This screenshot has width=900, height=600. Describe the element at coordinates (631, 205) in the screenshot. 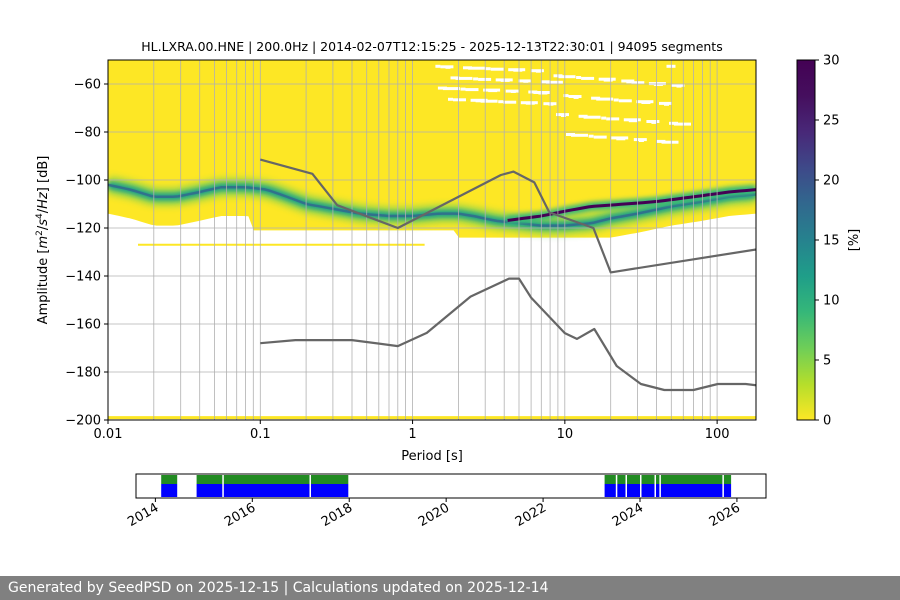

I see `secondary-band-core` at that location.